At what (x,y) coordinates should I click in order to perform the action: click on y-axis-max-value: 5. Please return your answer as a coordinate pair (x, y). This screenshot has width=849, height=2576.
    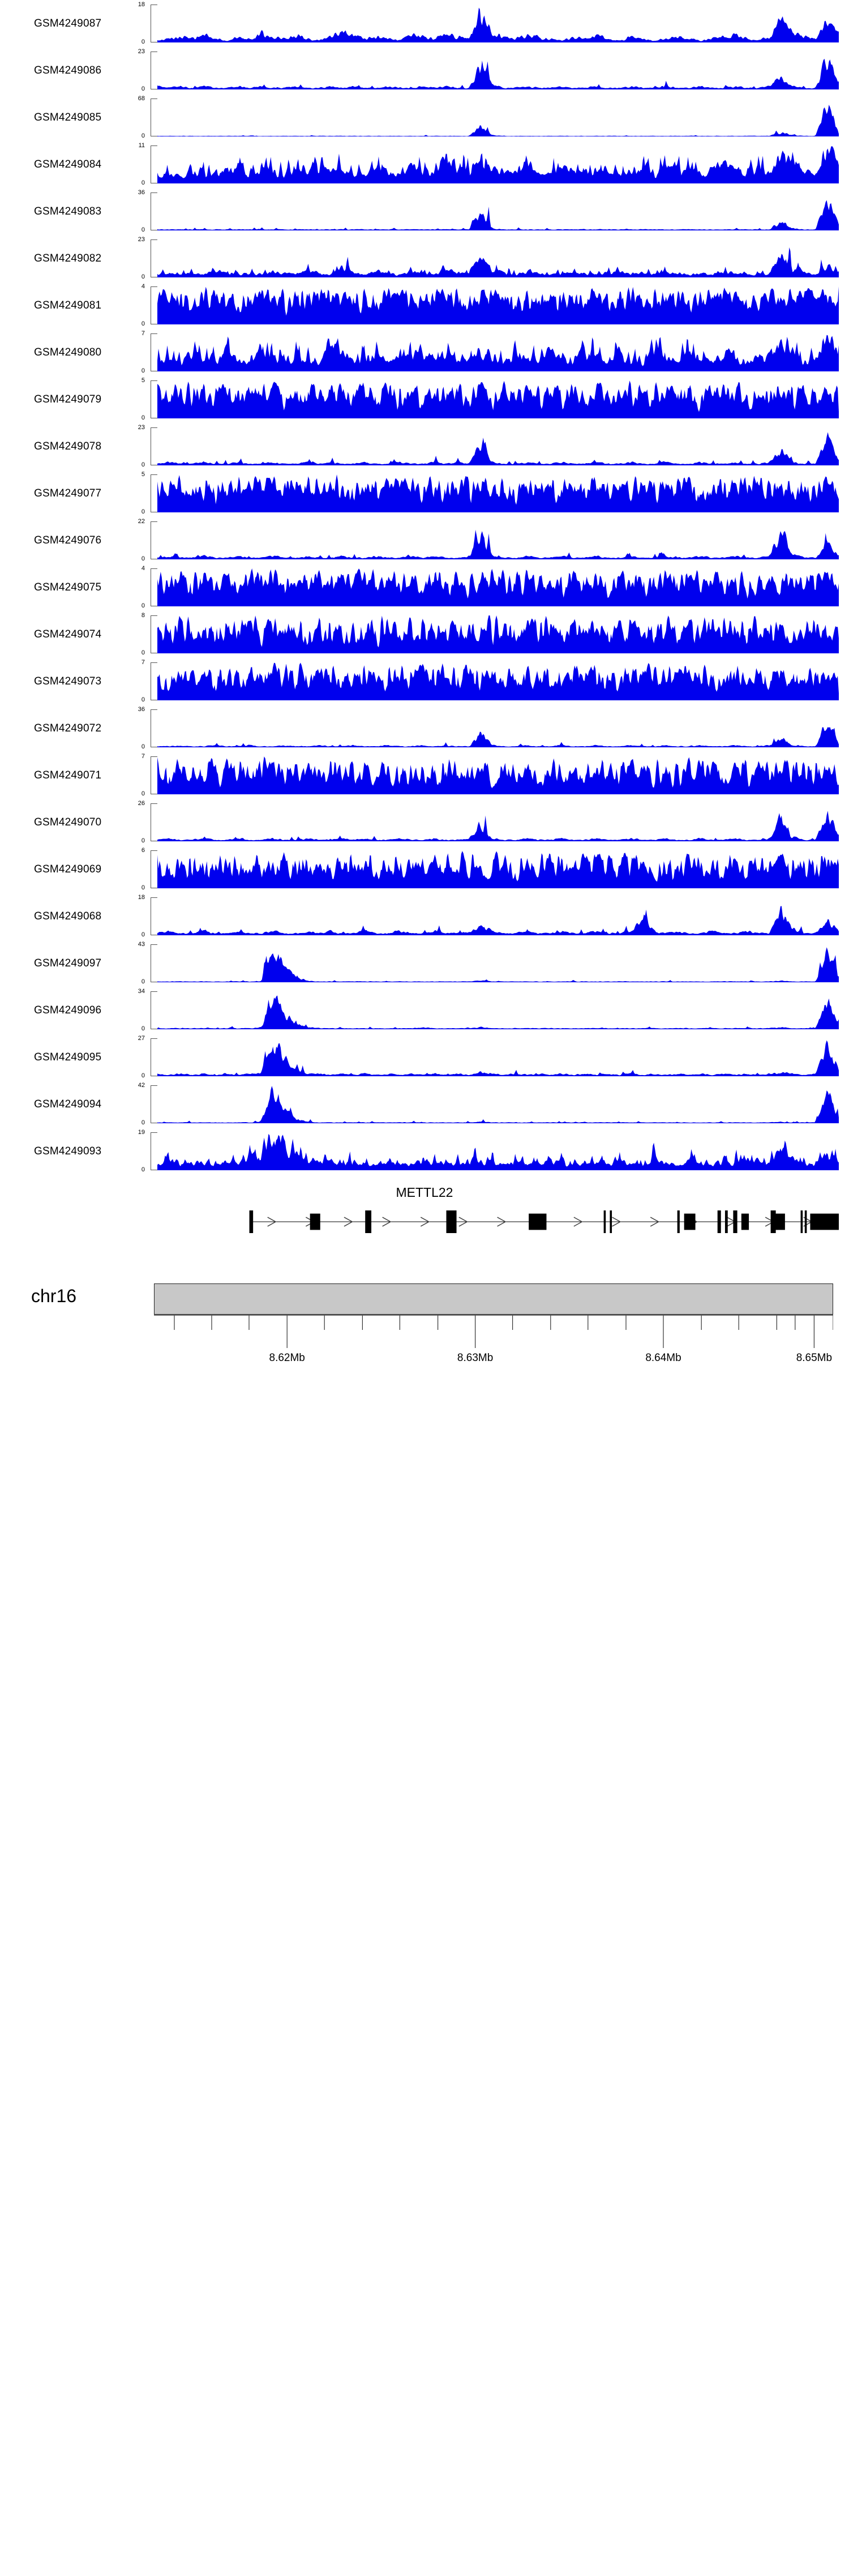
    Looking at the image, I should click on (143, 380).